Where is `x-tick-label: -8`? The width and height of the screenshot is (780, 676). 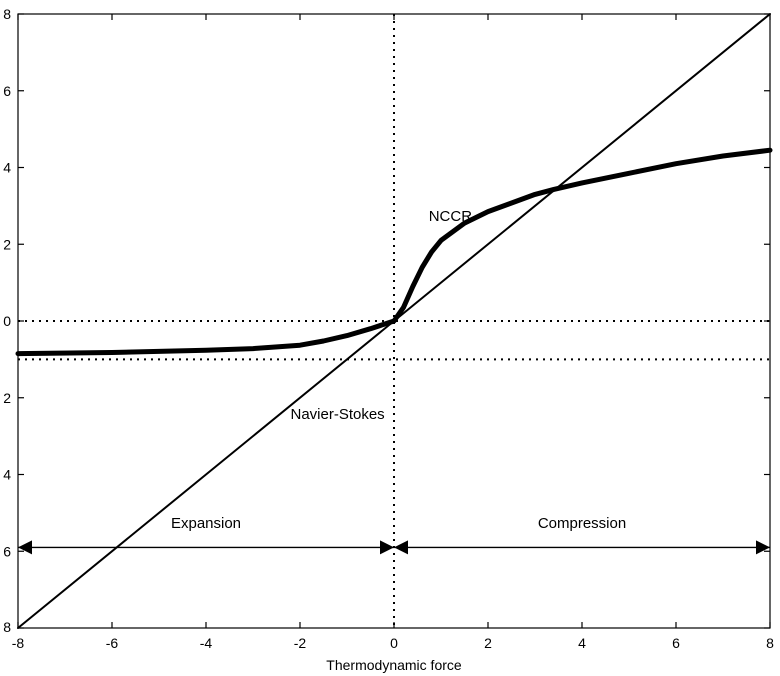
x-tick-label: -8 is located at coordinates (18, 643).